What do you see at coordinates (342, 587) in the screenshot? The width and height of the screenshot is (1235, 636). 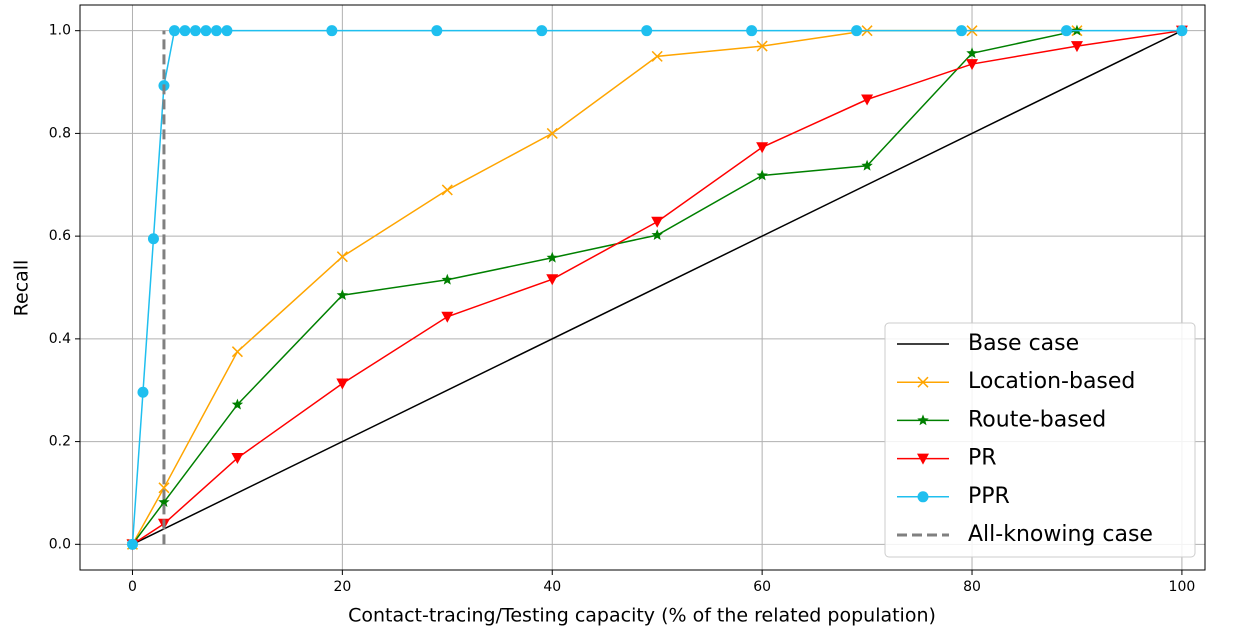 I see `x-tick-label: 20` at bounding box center [342, 587].